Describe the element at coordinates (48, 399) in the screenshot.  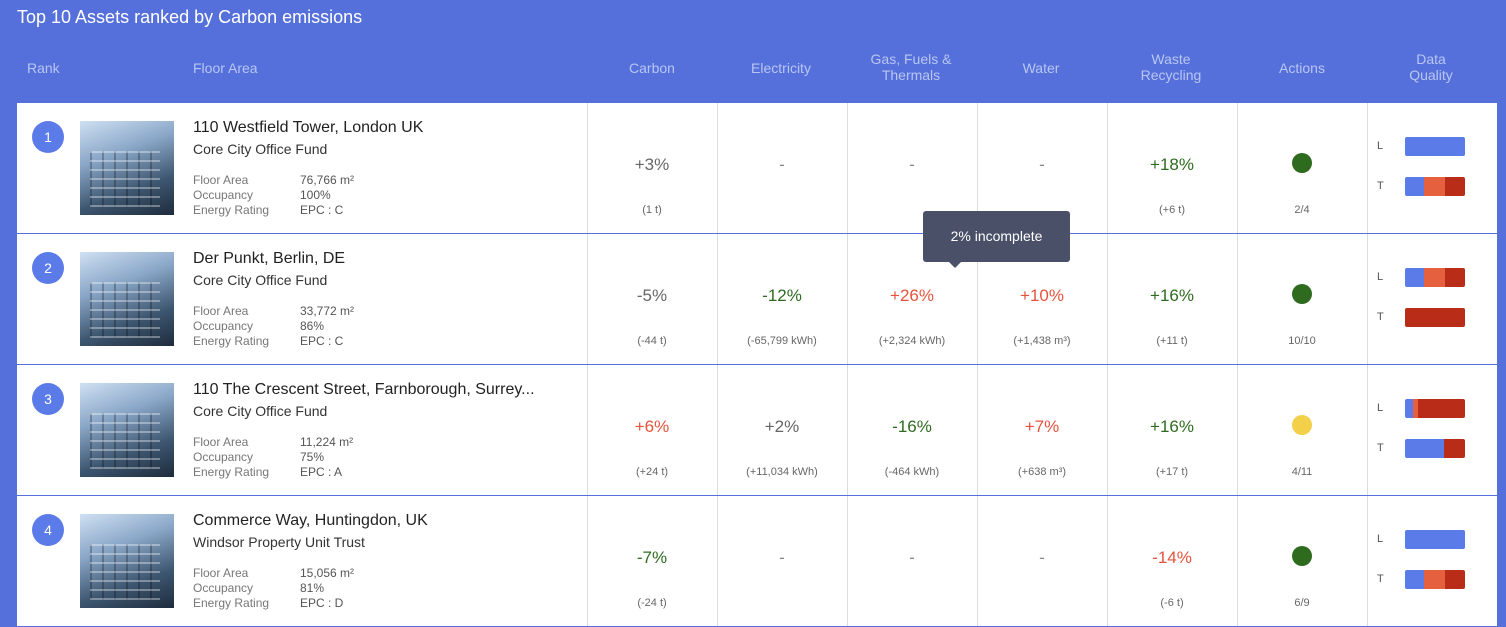
I see `rank-badge: 3` at that location.